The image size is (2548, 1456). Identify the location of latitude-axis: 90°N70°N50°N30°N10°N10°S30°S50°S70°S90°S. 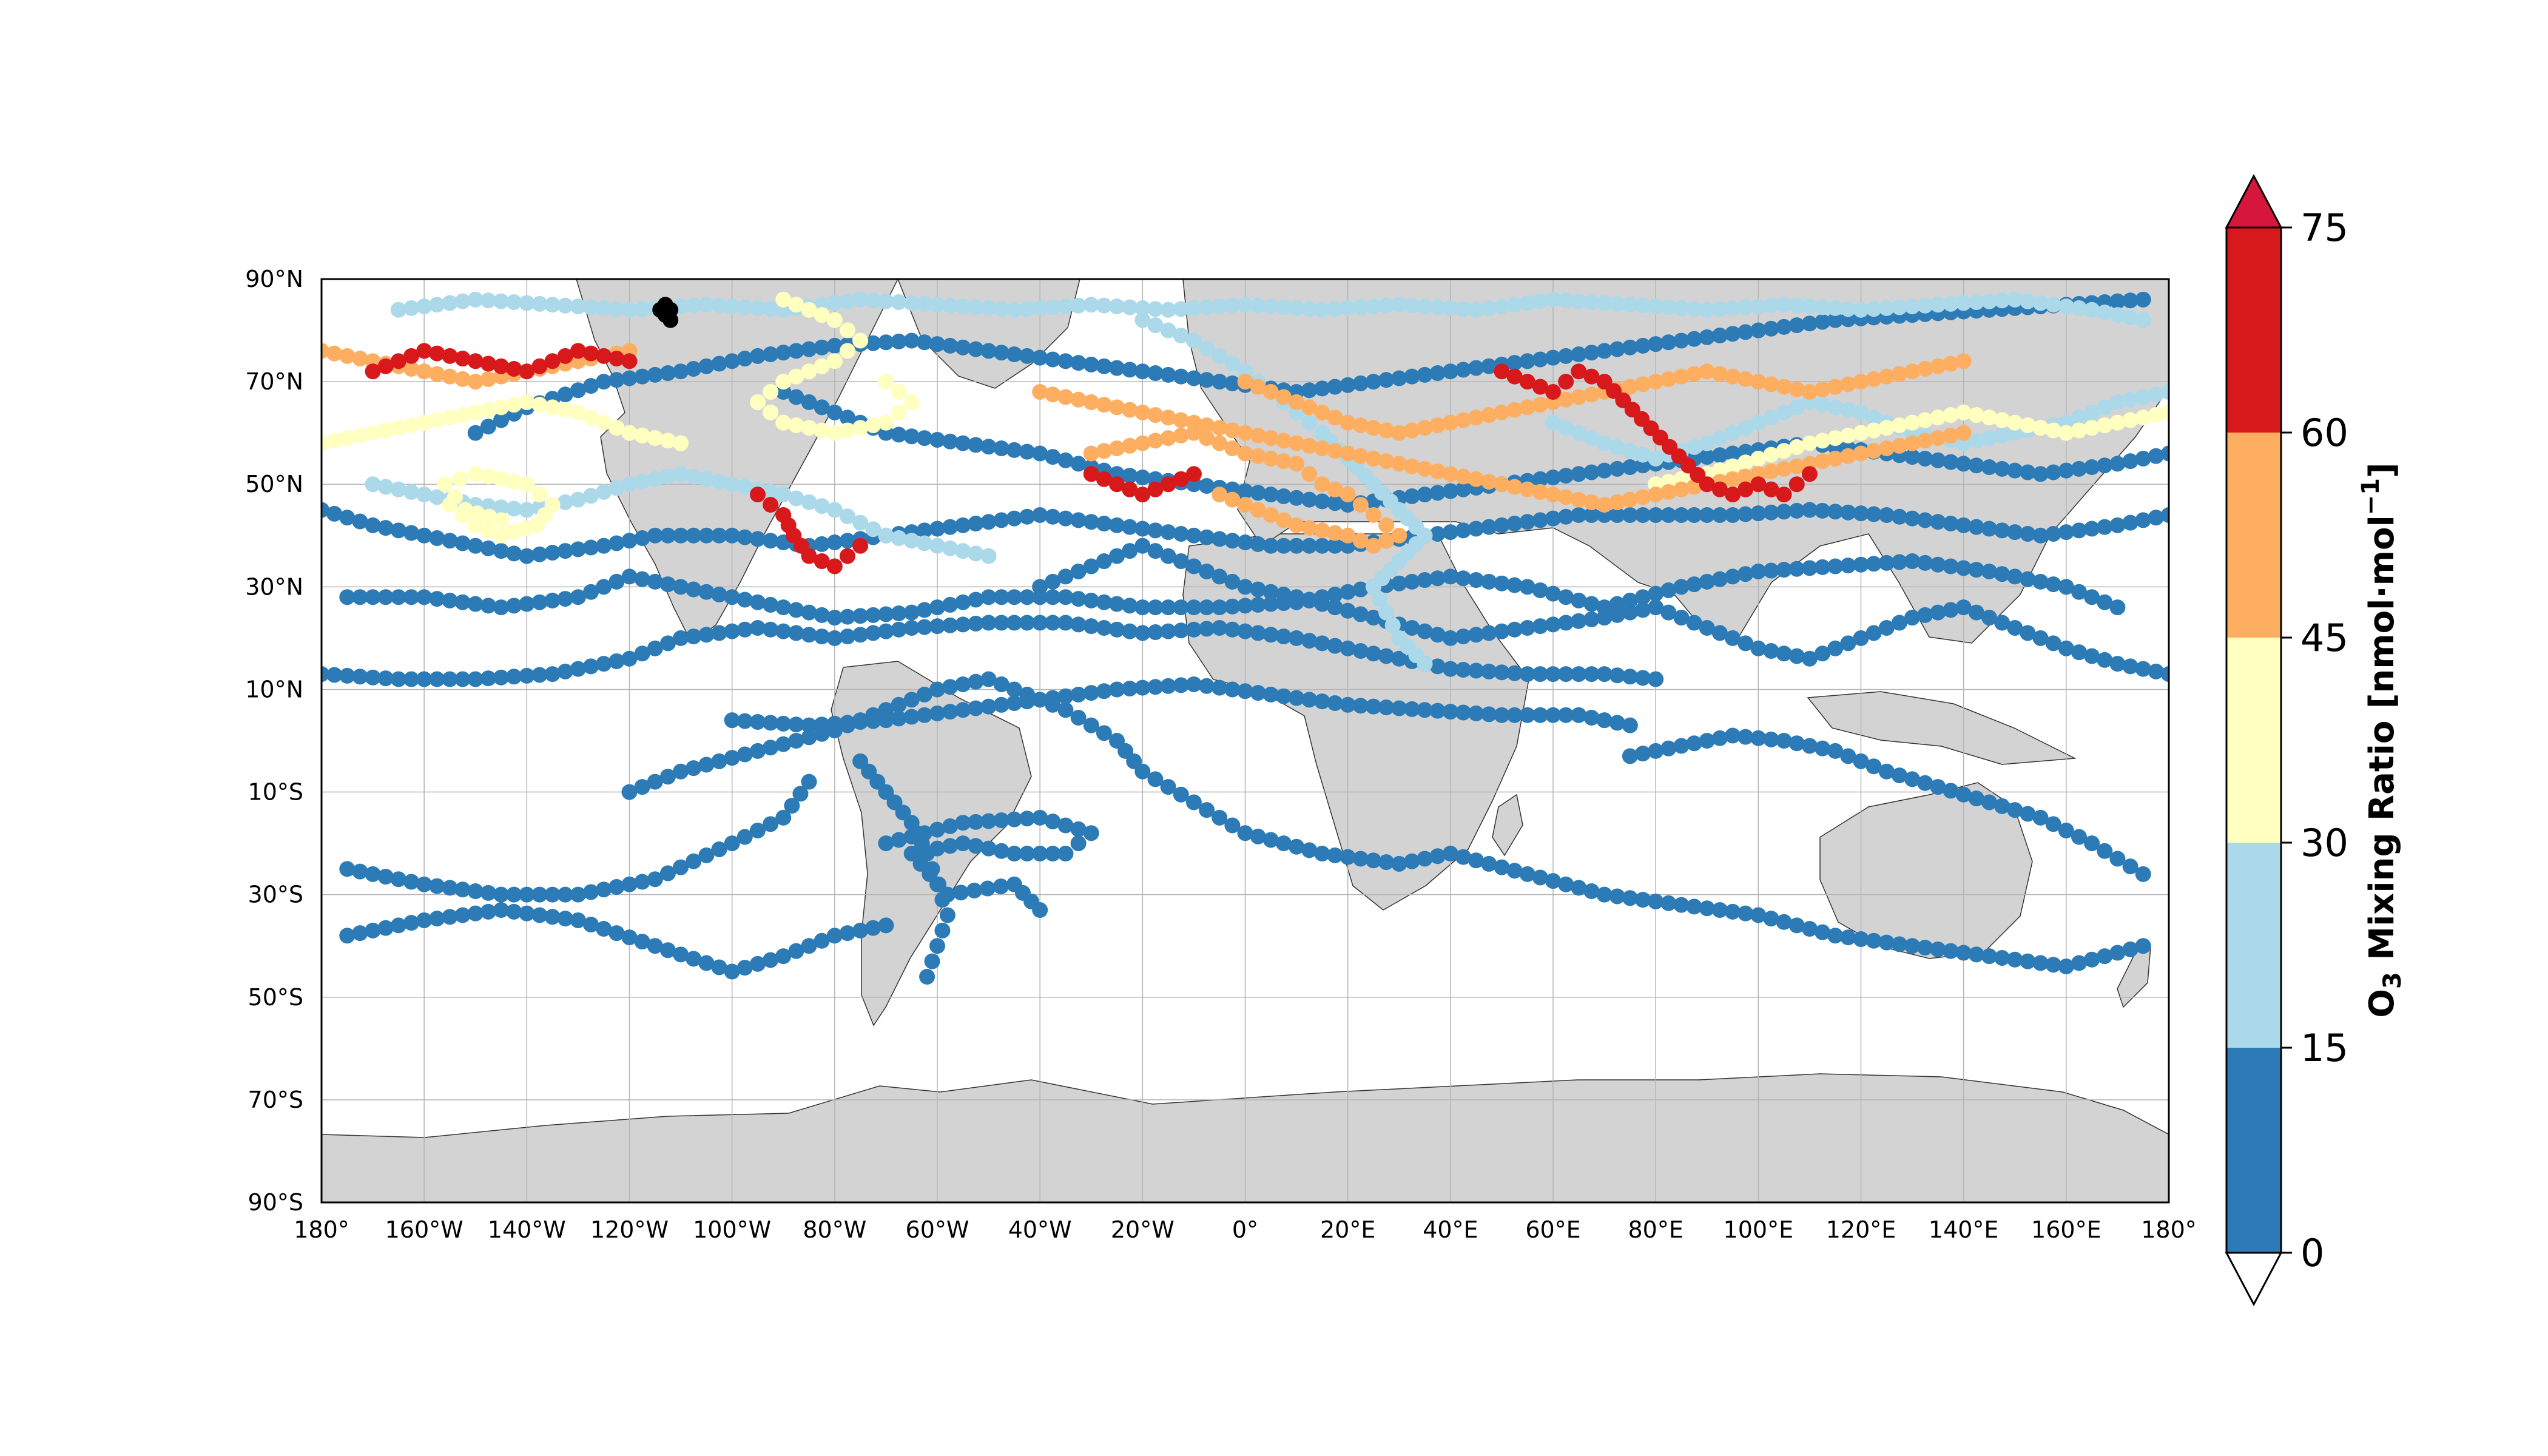
(274, 741).